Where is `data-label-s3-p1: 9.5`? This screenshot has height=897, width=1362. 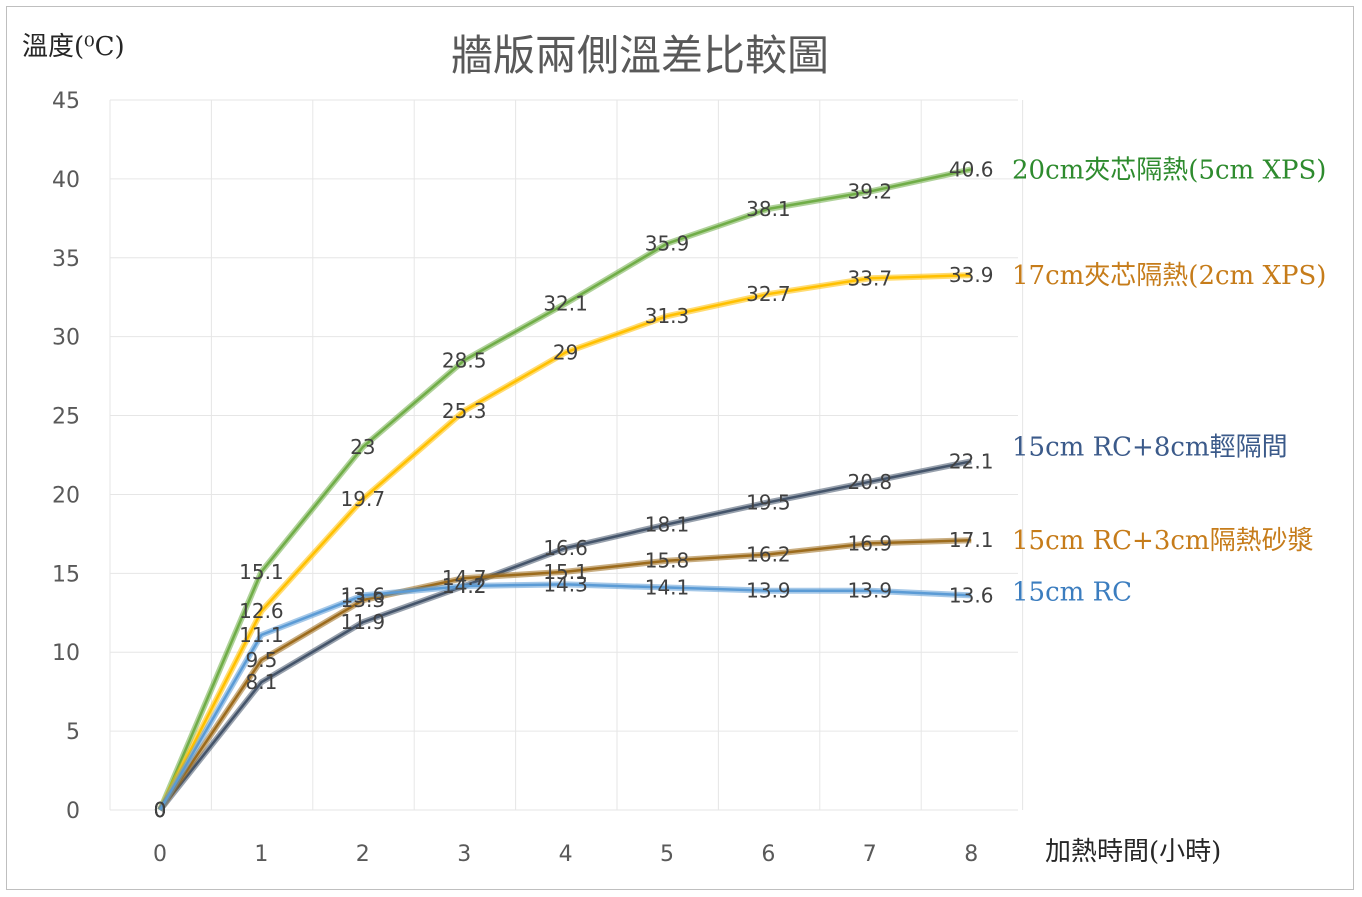
data-label-s3-p1: 9.5 is located at coordinates (261, 660).